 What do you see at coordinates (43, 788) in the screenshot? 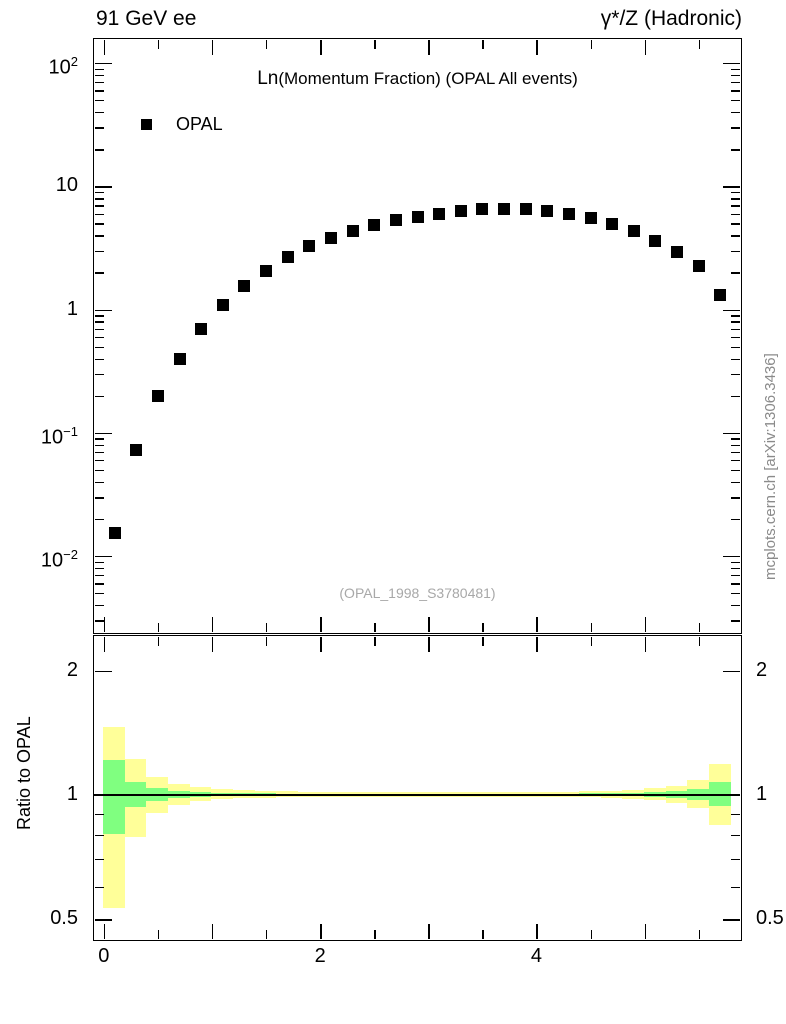
I see `ratio-y-axis-labels-left: 2 1 0.5` at bounding box center [43, 788].